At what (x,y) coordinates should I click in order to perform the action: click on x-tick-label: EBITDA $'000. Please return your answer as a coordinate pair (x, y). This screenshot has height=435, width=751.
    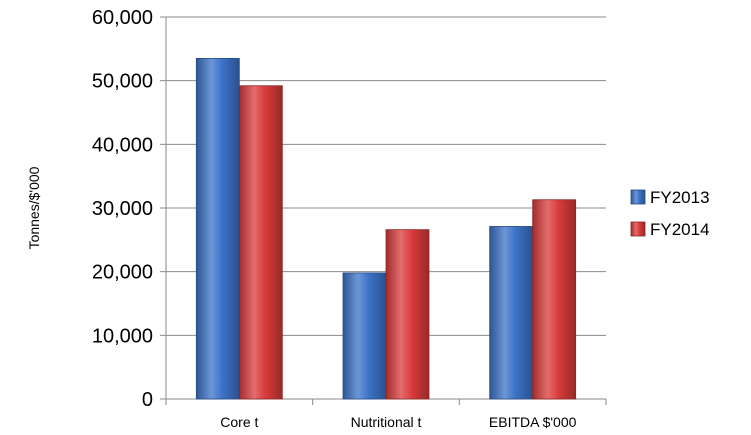
    Looking at the image, I should click on (533, 422).